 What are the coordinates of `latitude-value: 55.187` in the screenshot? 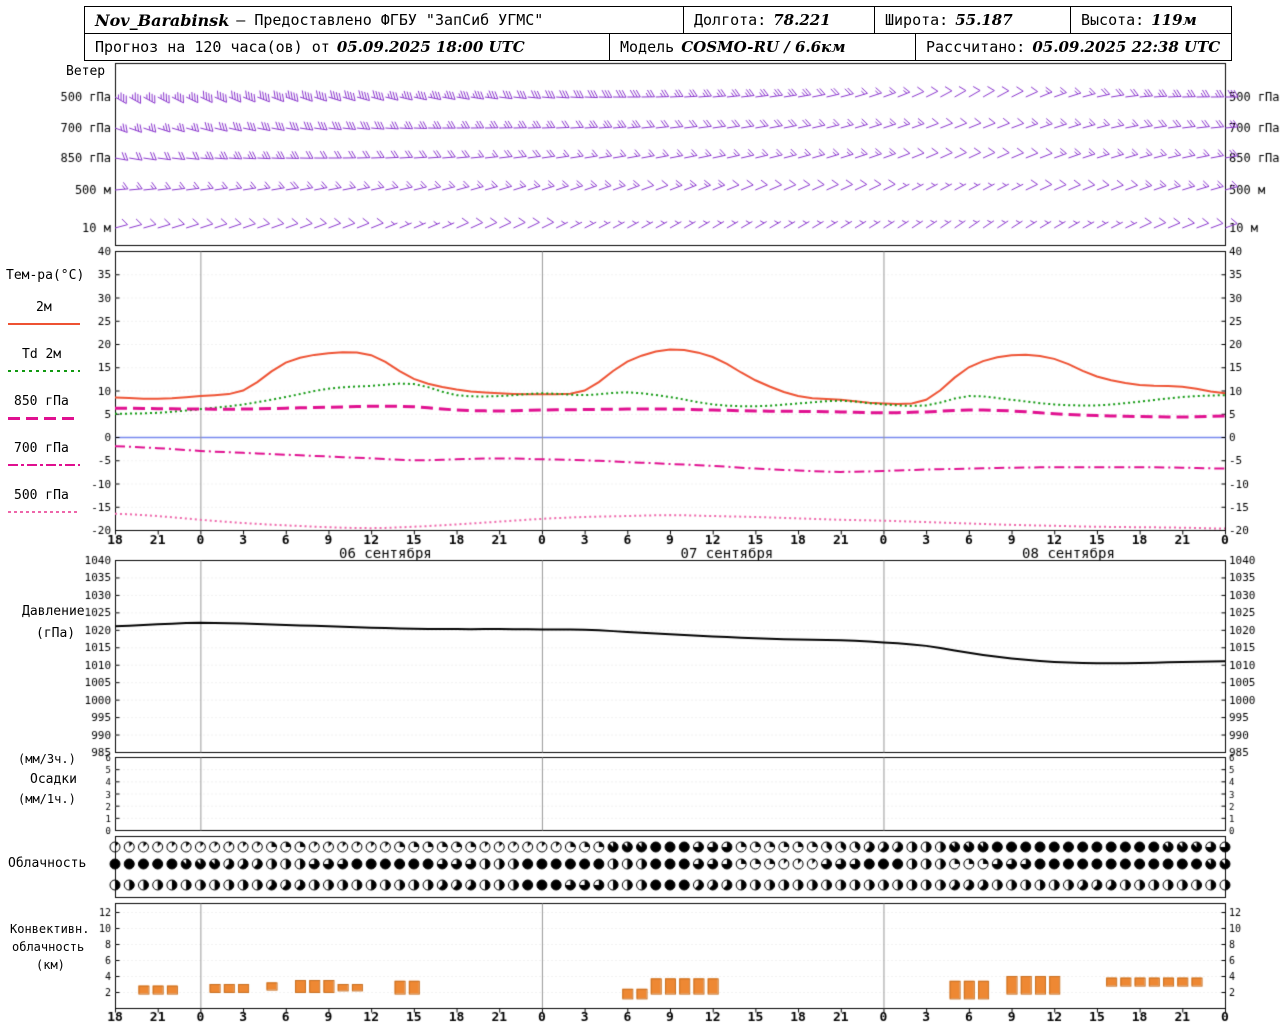 It's located at (984, 20).